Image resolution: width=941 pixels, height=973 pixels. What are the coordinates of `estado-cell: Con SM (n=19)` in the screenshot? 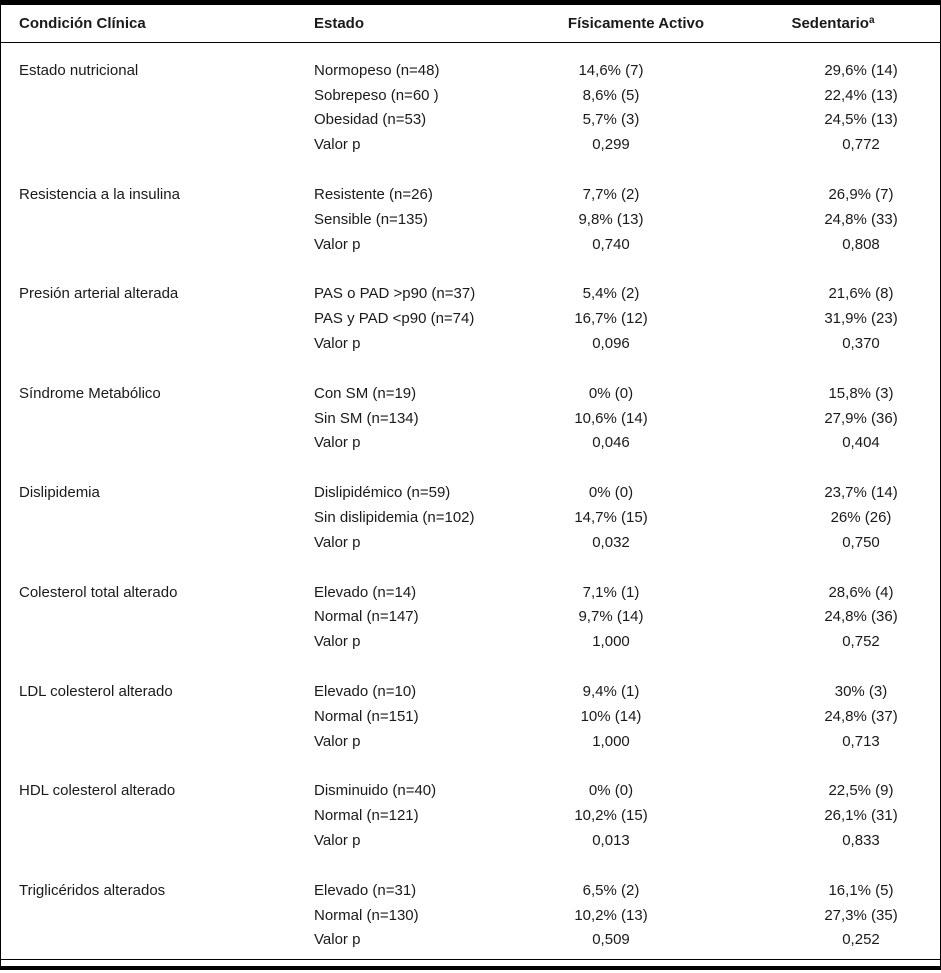 It's located at (365, 393).